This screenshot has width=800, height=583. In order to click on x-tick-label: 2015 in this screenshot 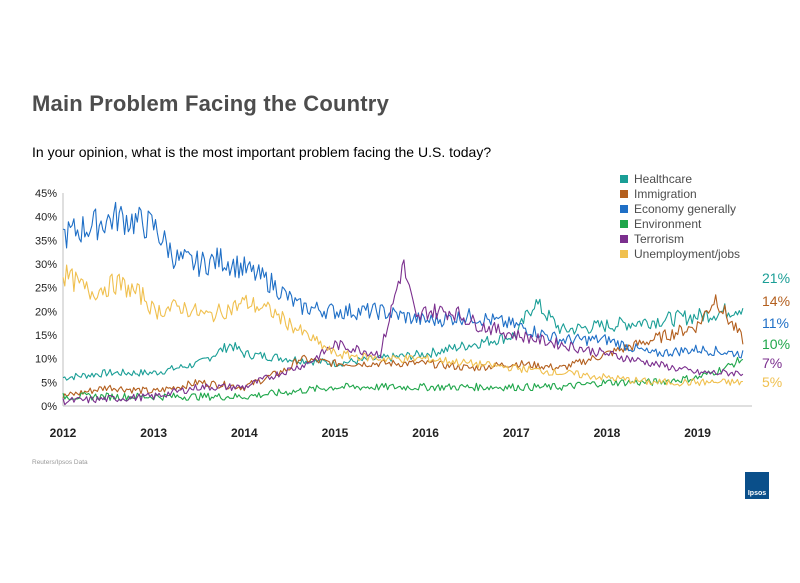, I will do `click(335, 433)`.